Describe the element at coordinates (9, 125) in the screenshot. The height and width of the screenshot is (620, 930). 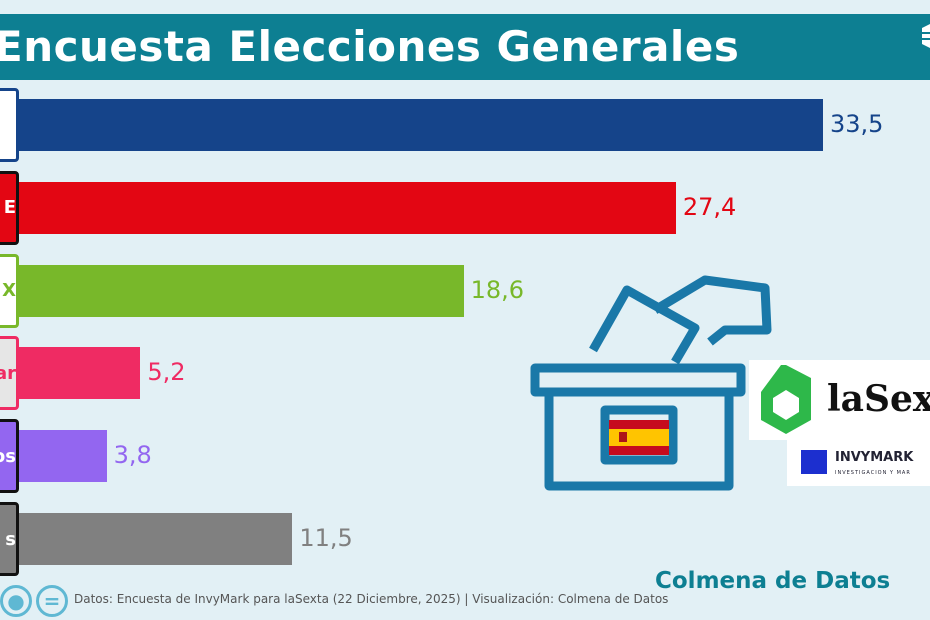
I see `category-label` at that location.